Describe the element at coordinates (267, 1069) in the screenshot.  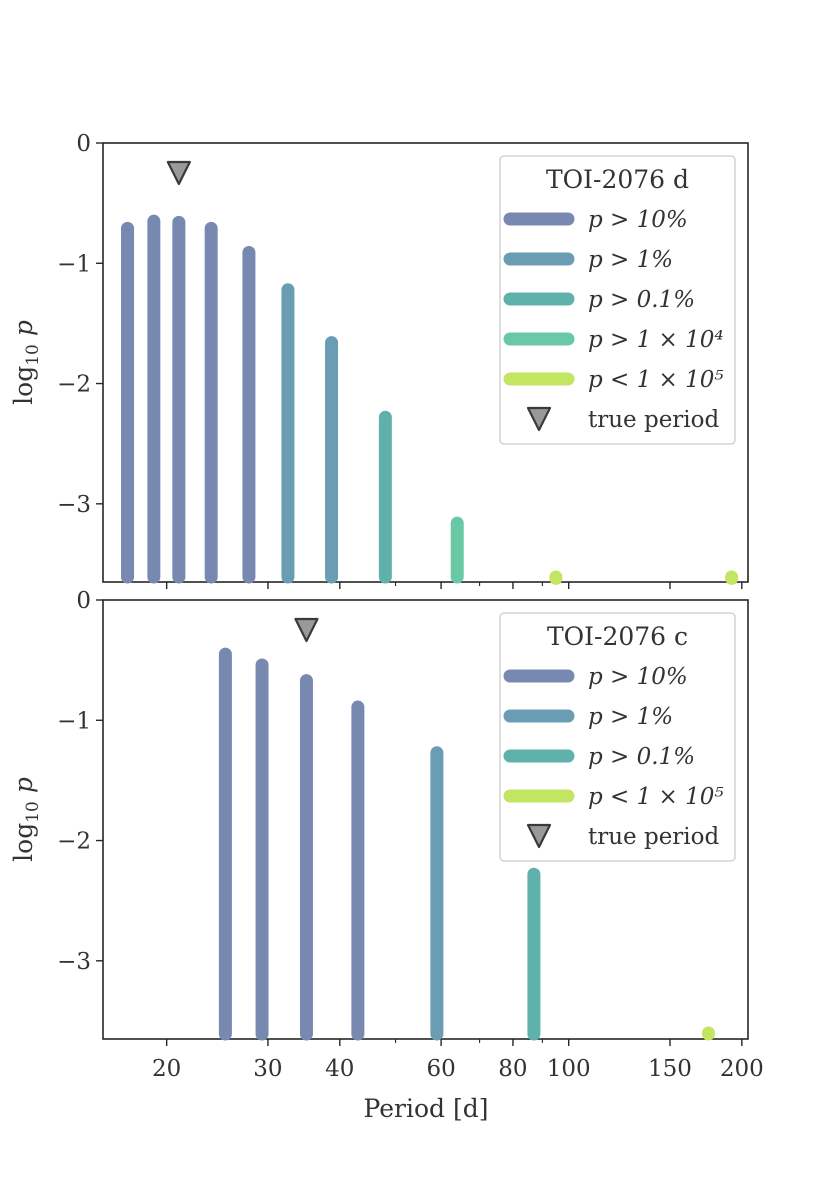
I see `x-tick-label: 30` at that location.